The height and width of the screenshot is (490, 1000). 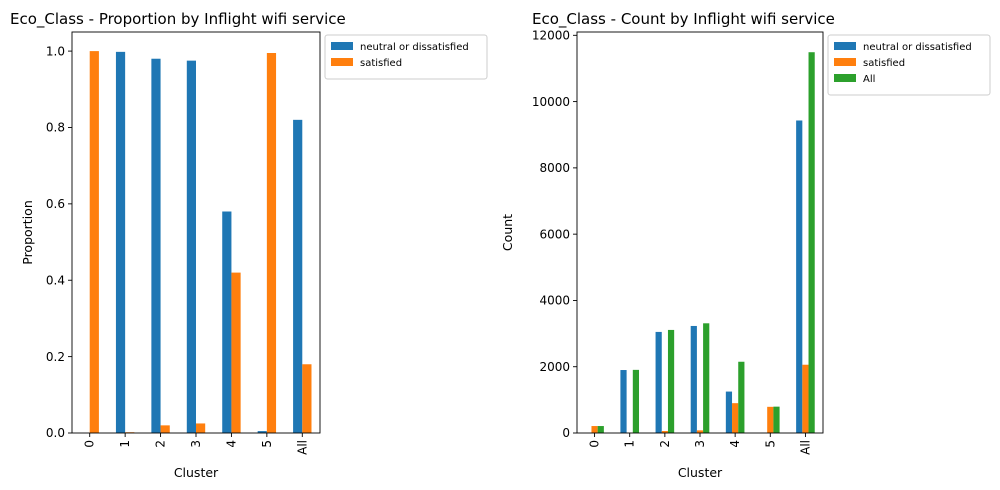 What do you see at coordinates (507, 232) in the screenshot?
I see `y-axis-label: Count` at bounding box center [507, 232].